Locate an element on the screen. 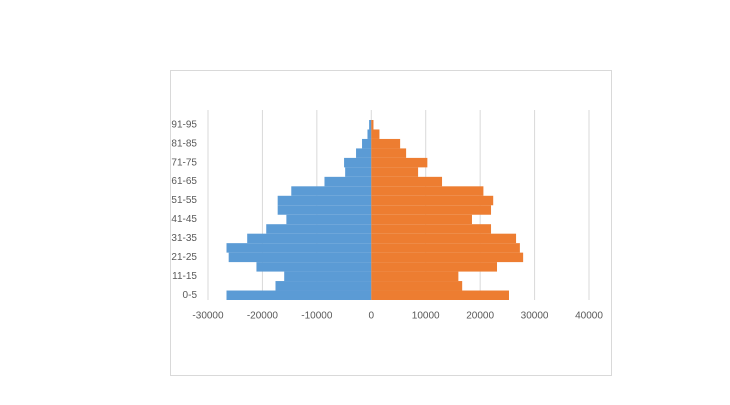  x-tick-label: 0 is located at coordinates (372, 316).